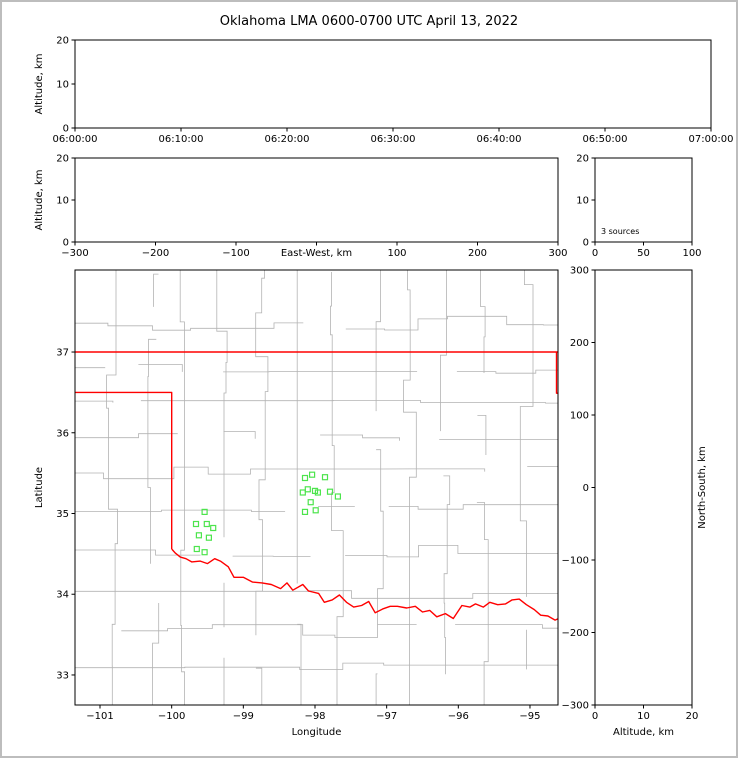 The height and width of the screenshot is (758, 738). I want to click on x-tick-label: 200, so click(477, 253).